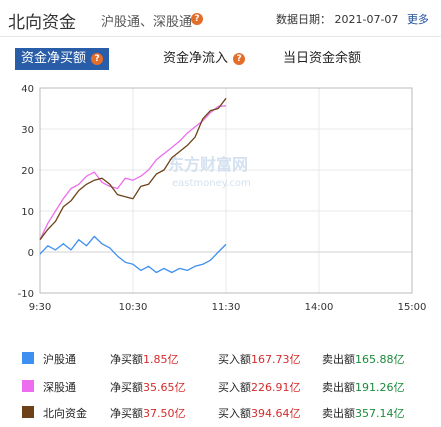 This screenshot has width=441, height=427. I want to click on series-line-深股通, so click(133, 172).